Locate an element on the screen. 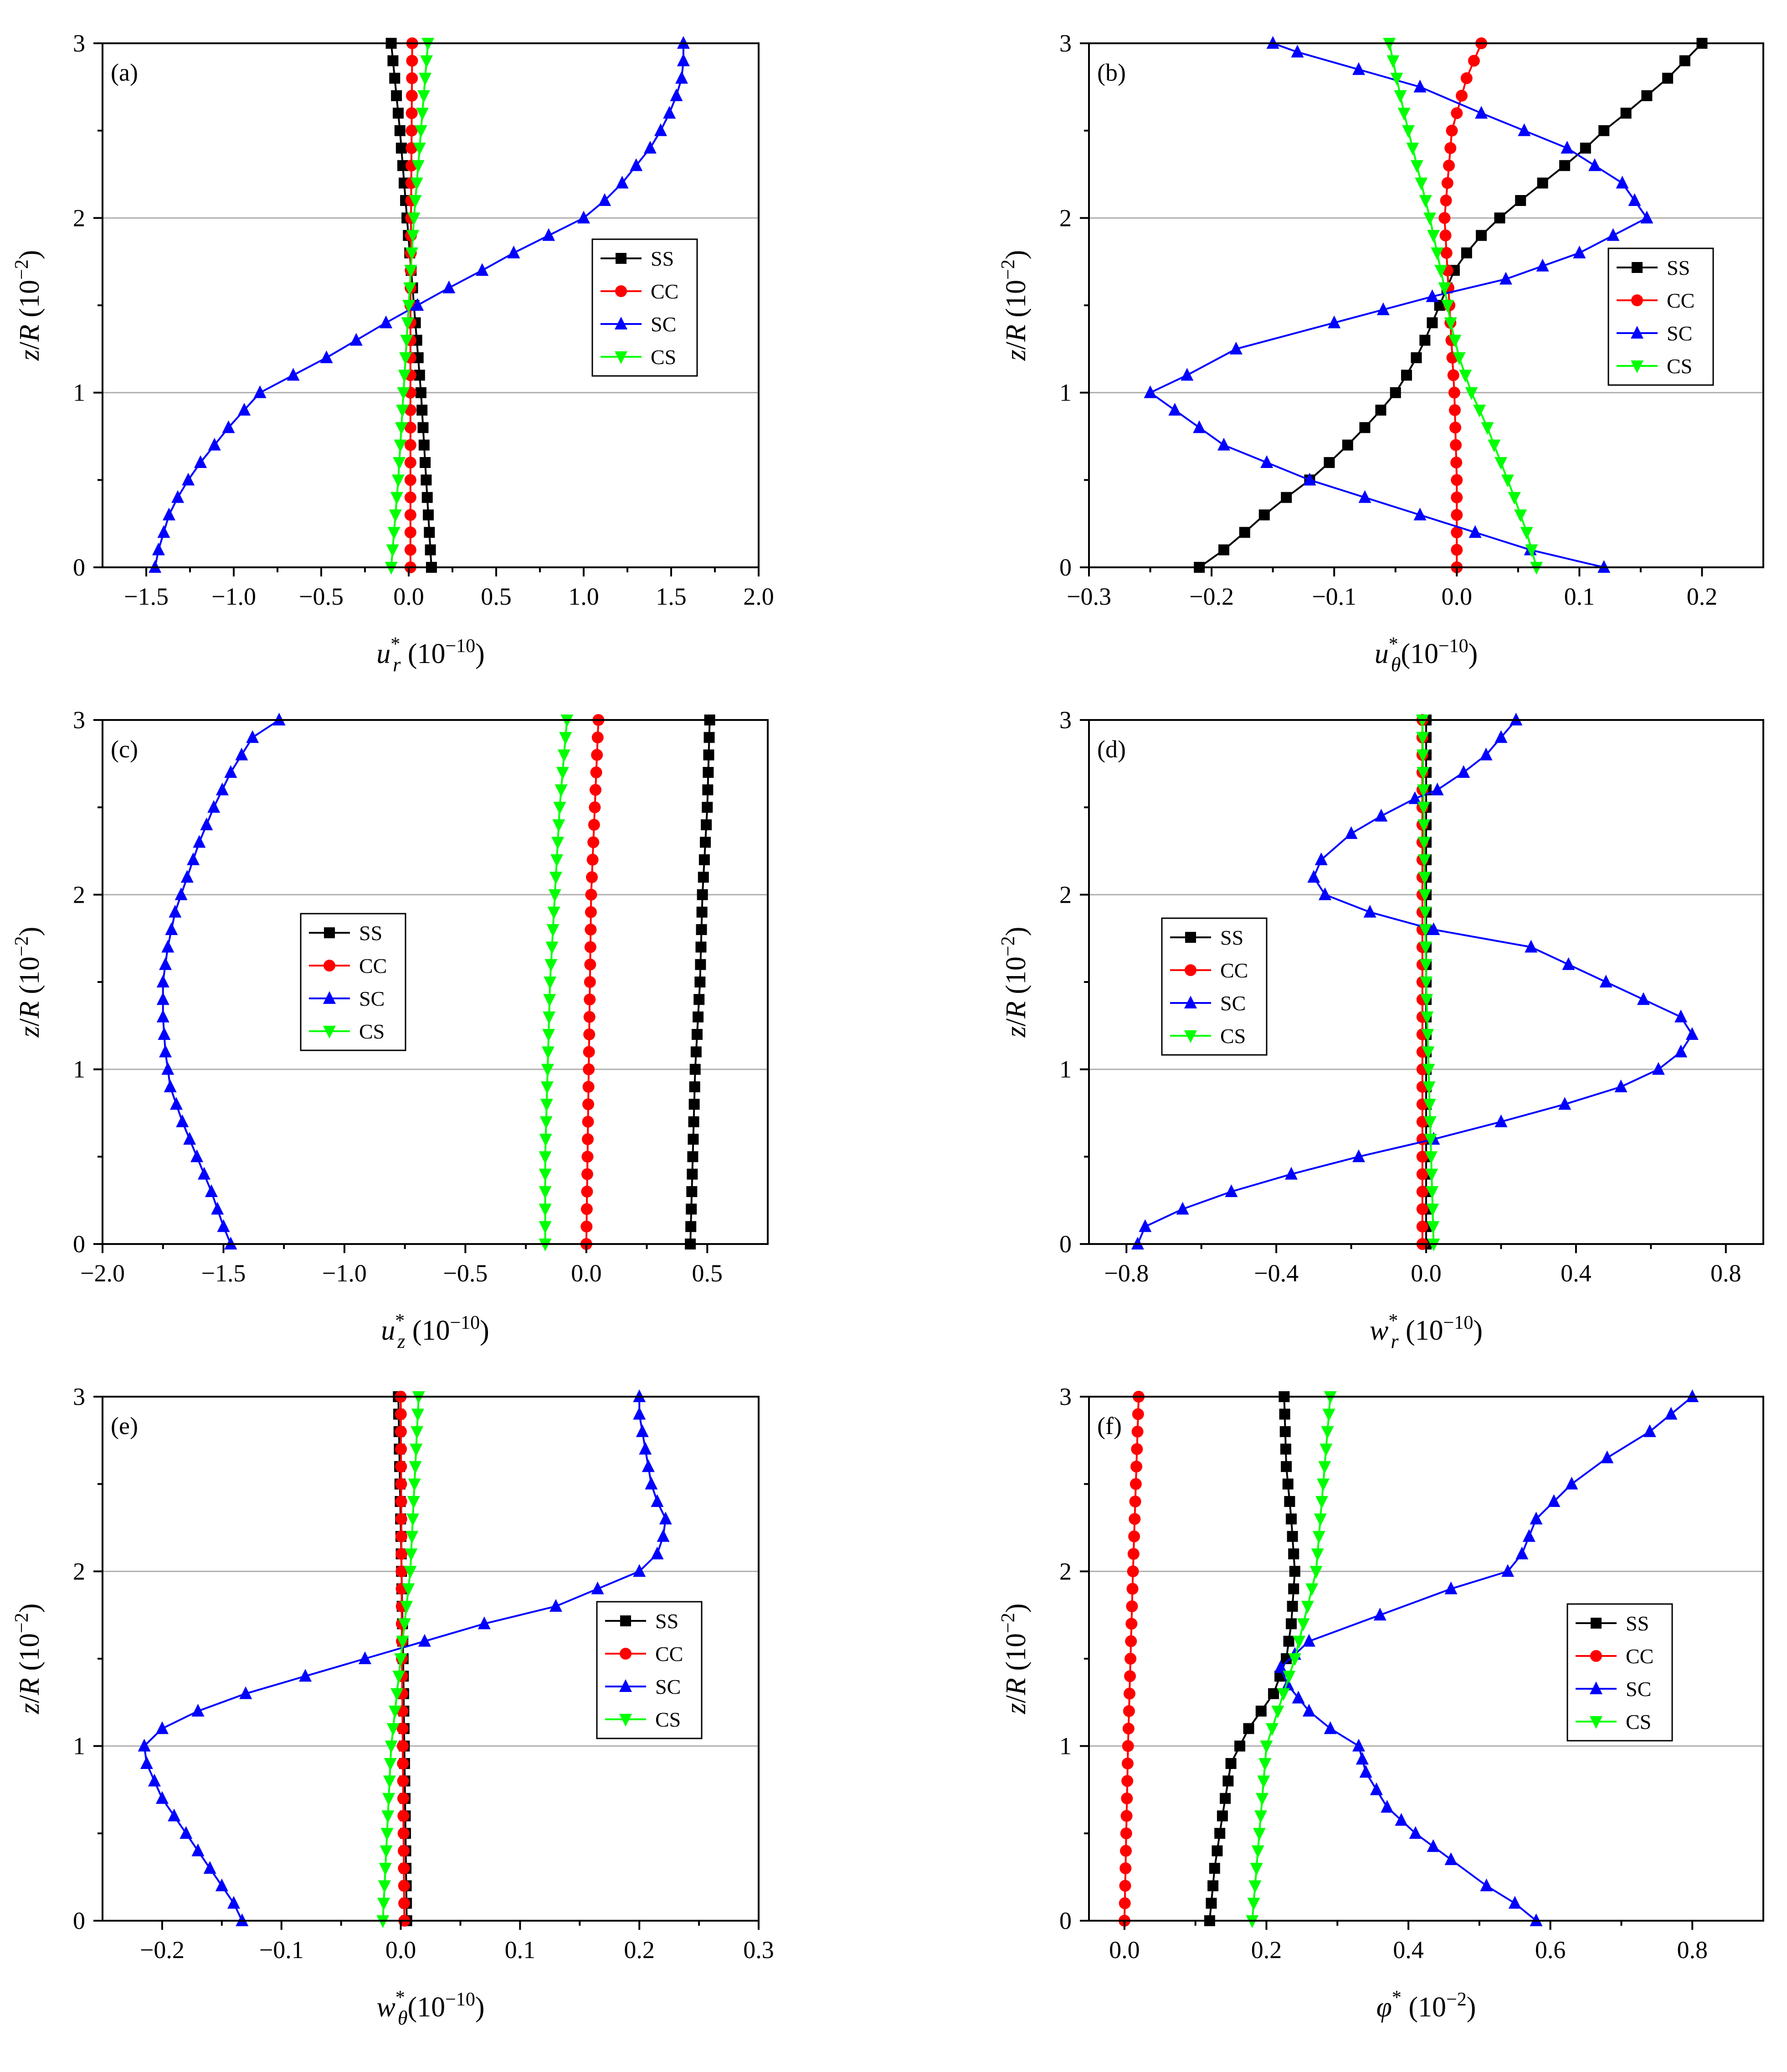  legend-label-CC: CC is located at coordinates (1681, 300).